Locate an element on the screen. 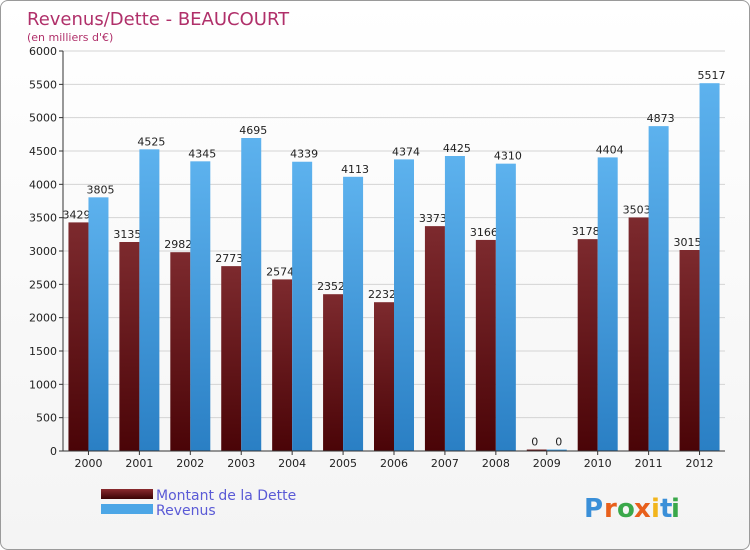 This screenshot has width=750, height=550. x-tick-label: 2001 is located at coordinates (139, 463).